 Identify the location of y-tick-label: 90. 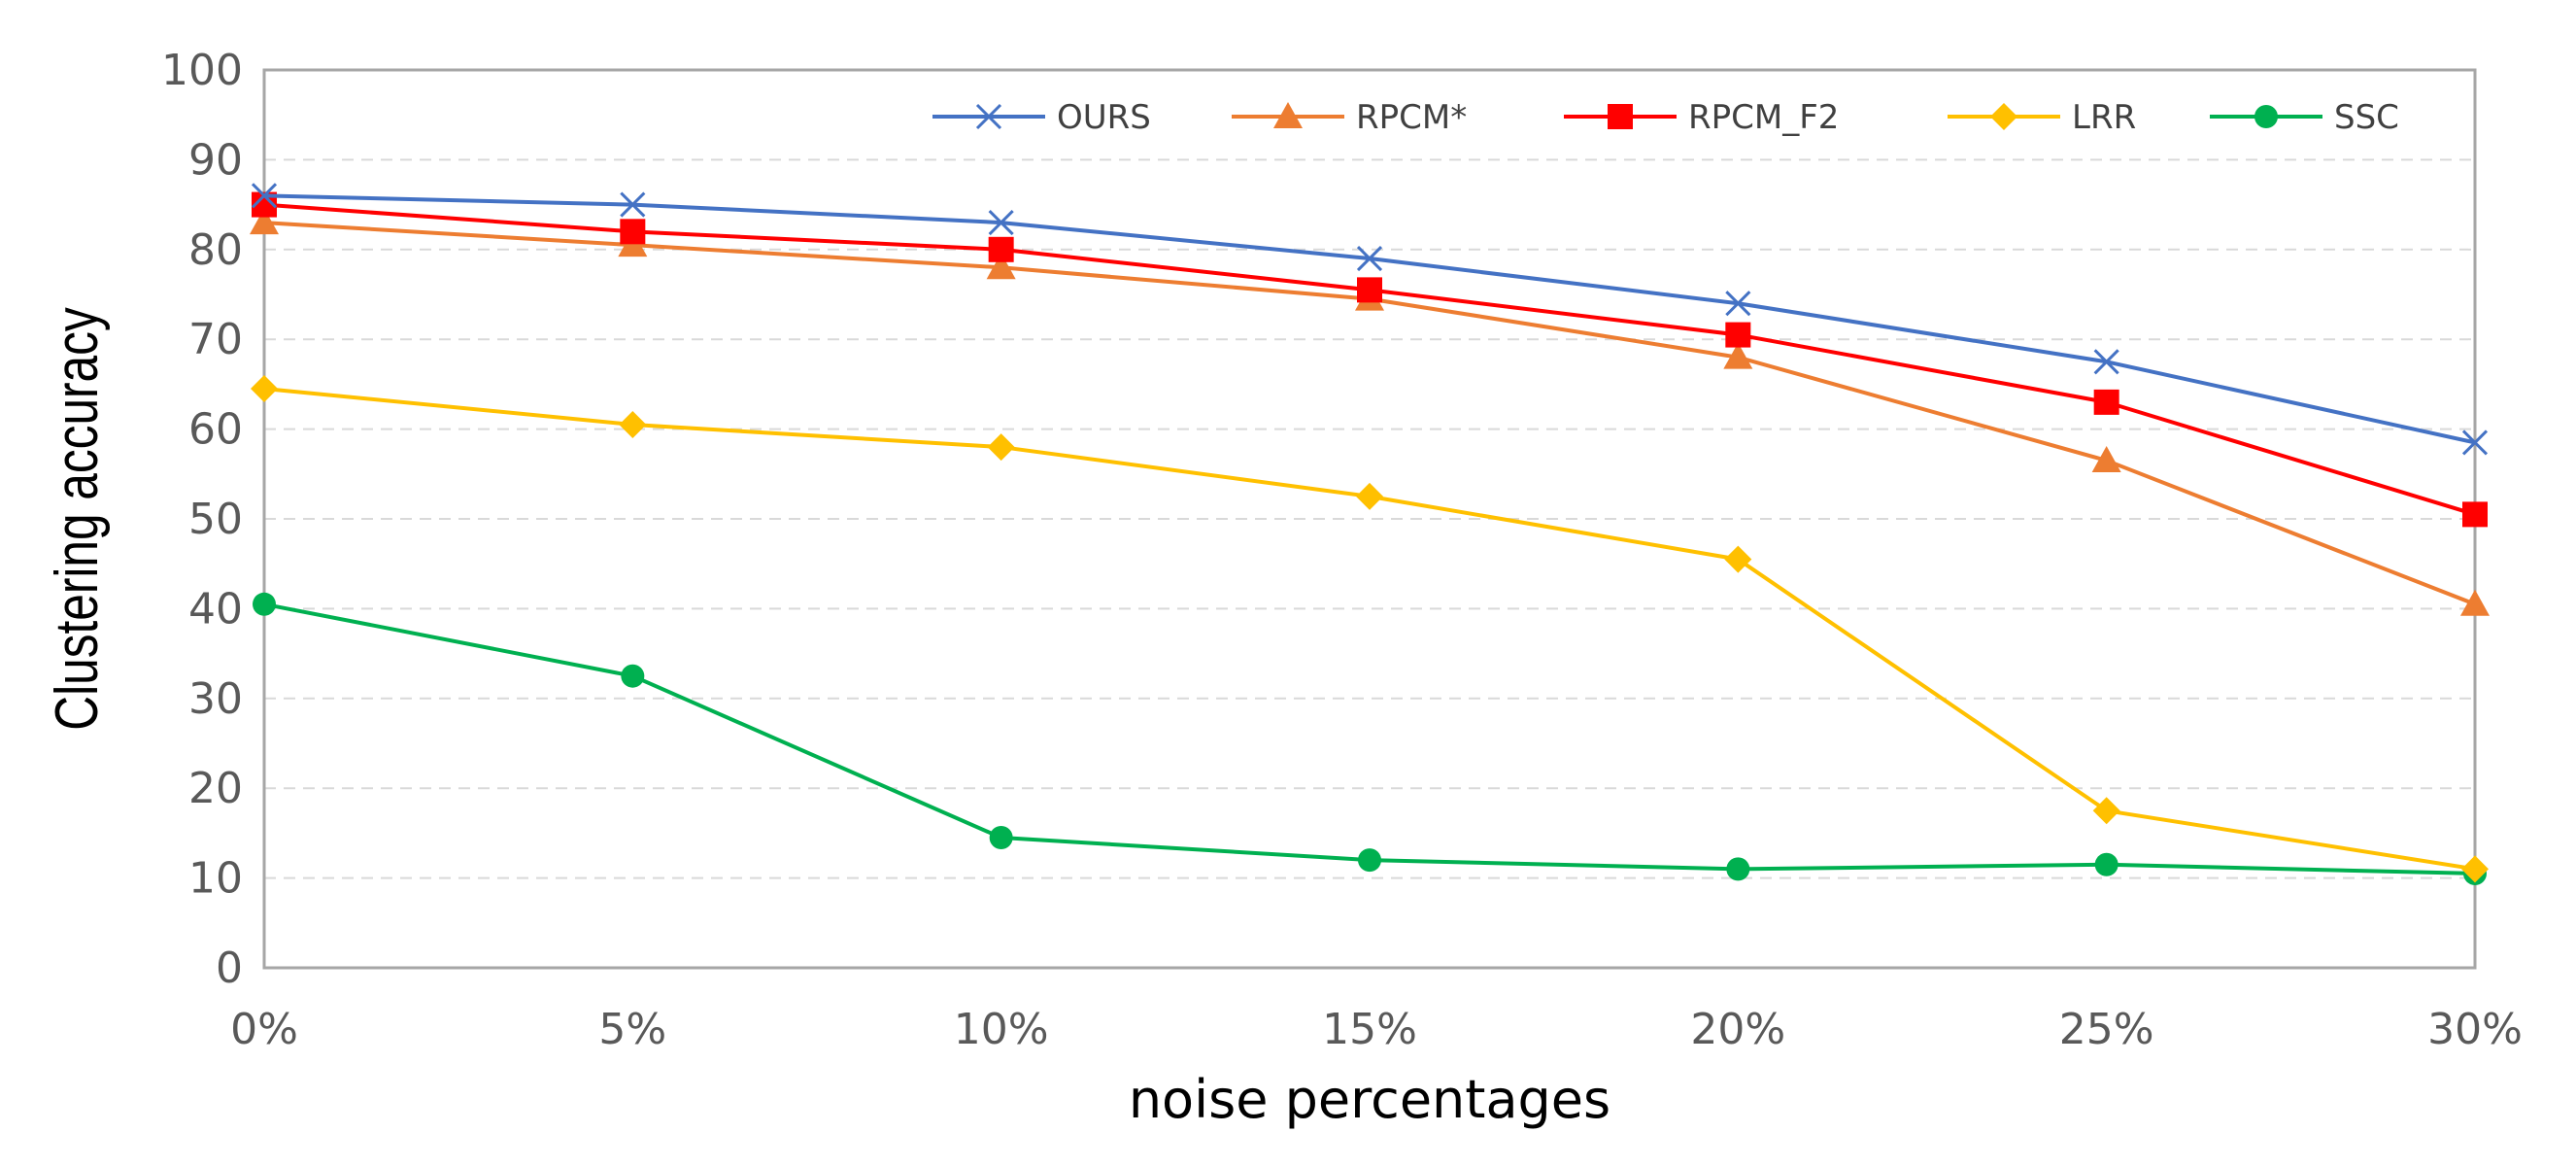
(215, 160).